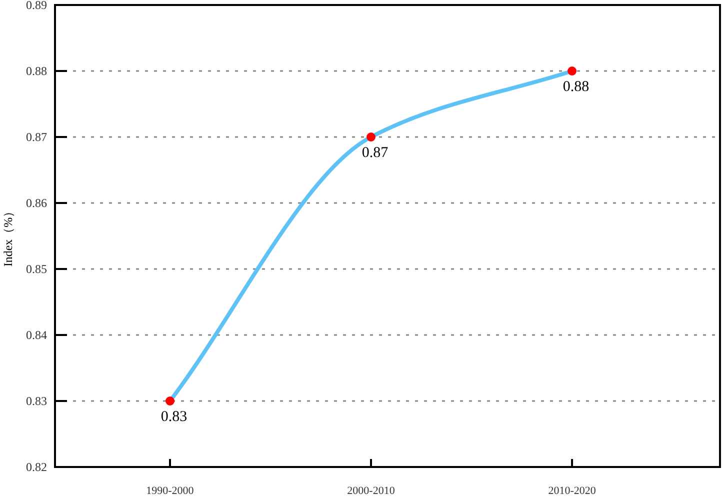 Image resolution: width=722 pixels, height=501 pixels. What do you see at coordinates (8, 236) in the screenshot?
I see `y-axis-title: Index（%）` at bounding box center [8, 236].